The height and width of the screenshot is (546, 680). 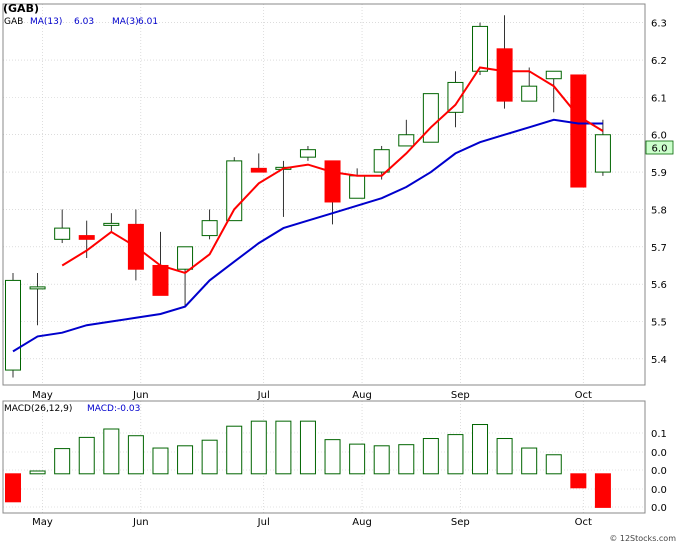 What do you see at coordinates (84, 22) in the screenshot?
I see `legend-ma13-value: 6.03` at bounding box center [84, 22].